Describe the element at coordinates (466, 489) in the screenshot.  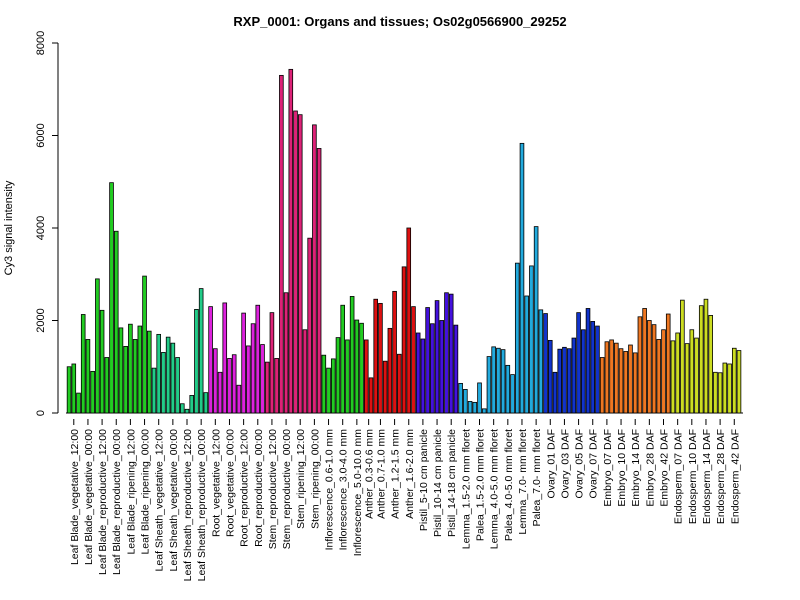
I see `x-category-label: Lemma_1.5-2.0 mm floret` at that location.